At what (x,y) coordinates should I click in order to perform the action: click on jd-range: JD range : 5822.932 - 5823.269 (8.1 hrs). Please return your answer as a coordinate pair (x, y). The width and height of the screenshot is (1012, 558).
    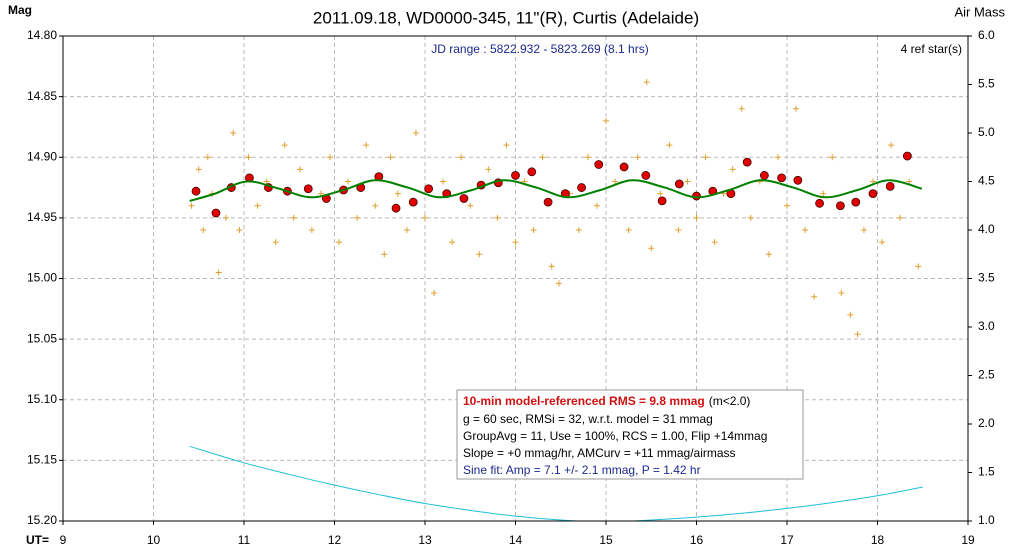
    Looking at the image, I should click on (539, 49).